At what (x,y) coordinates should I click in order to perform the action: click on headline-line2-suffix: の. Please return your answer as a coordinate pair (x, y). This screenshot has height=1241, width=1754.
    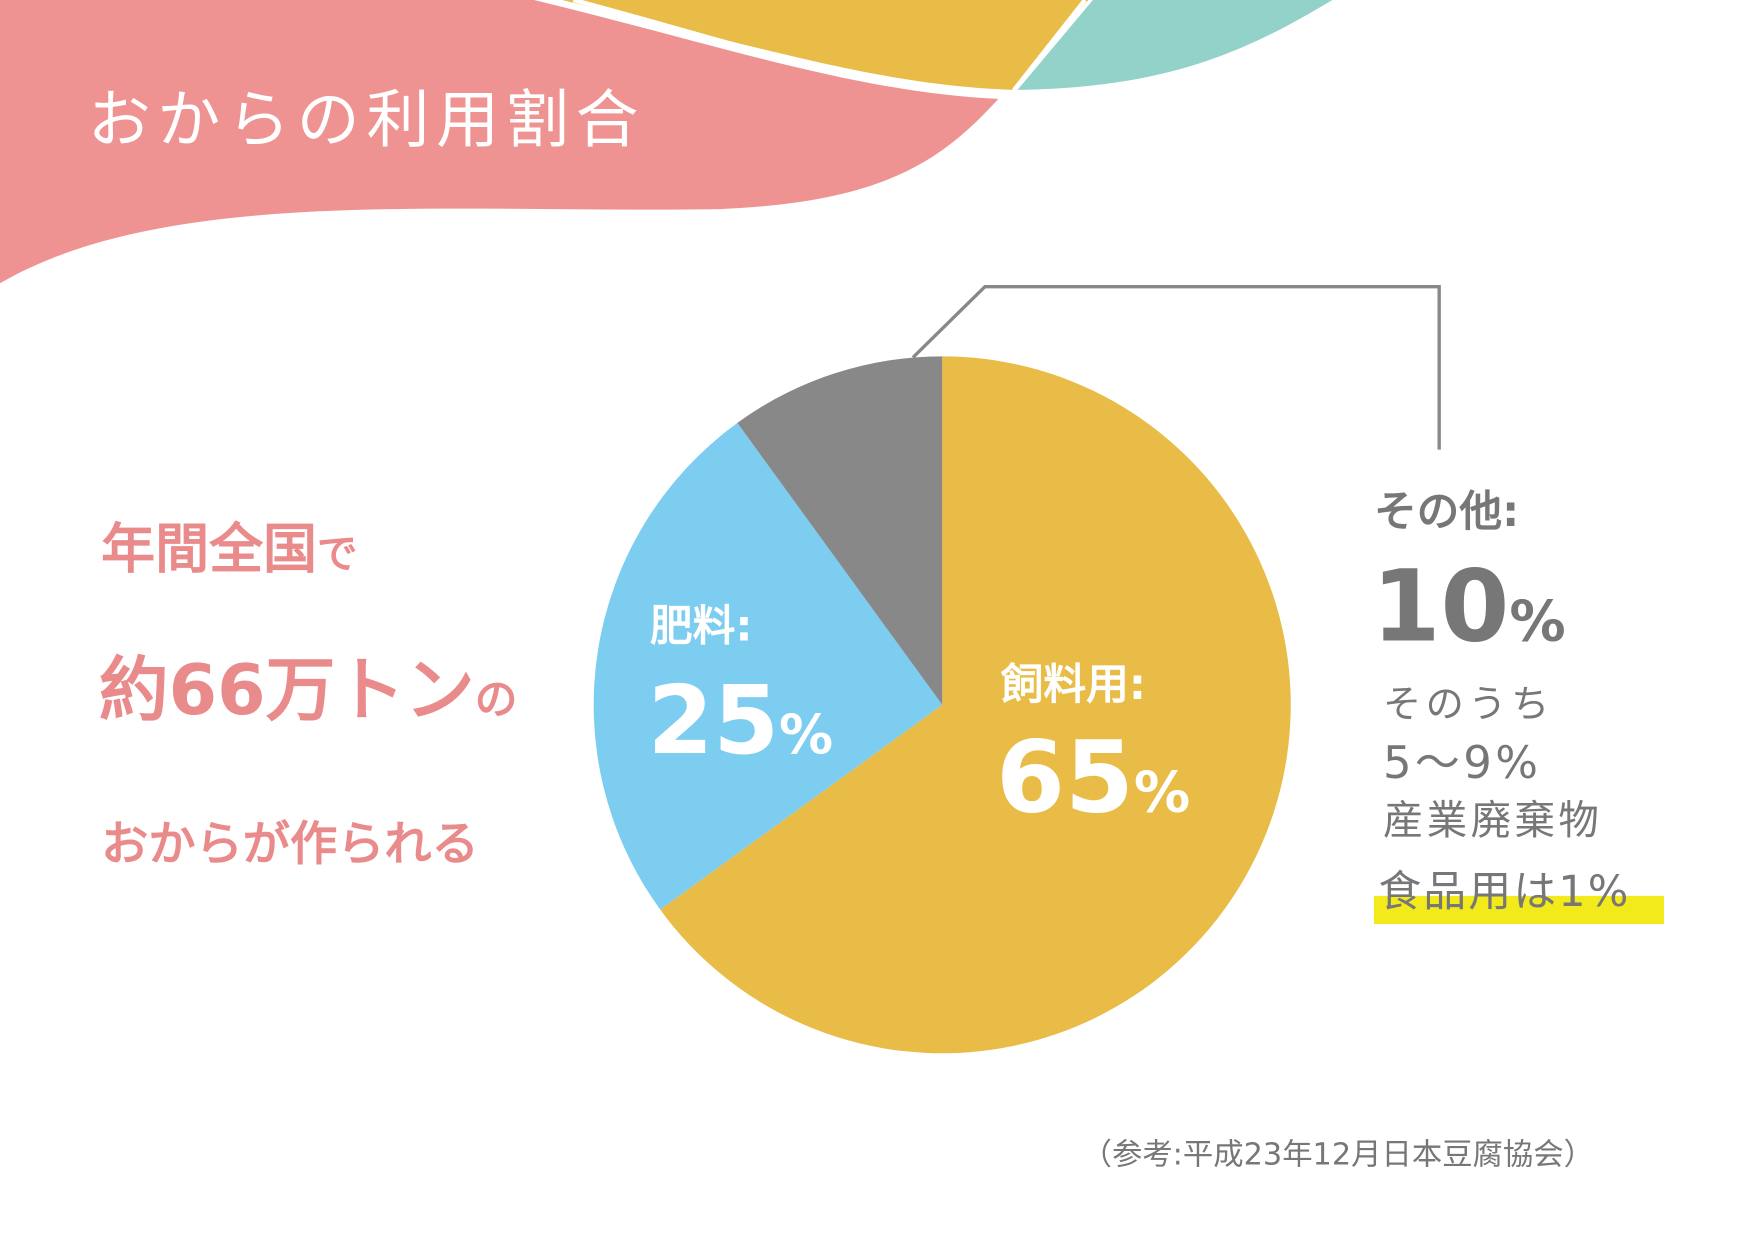
    Looking at the image, I should click on (496, 700).